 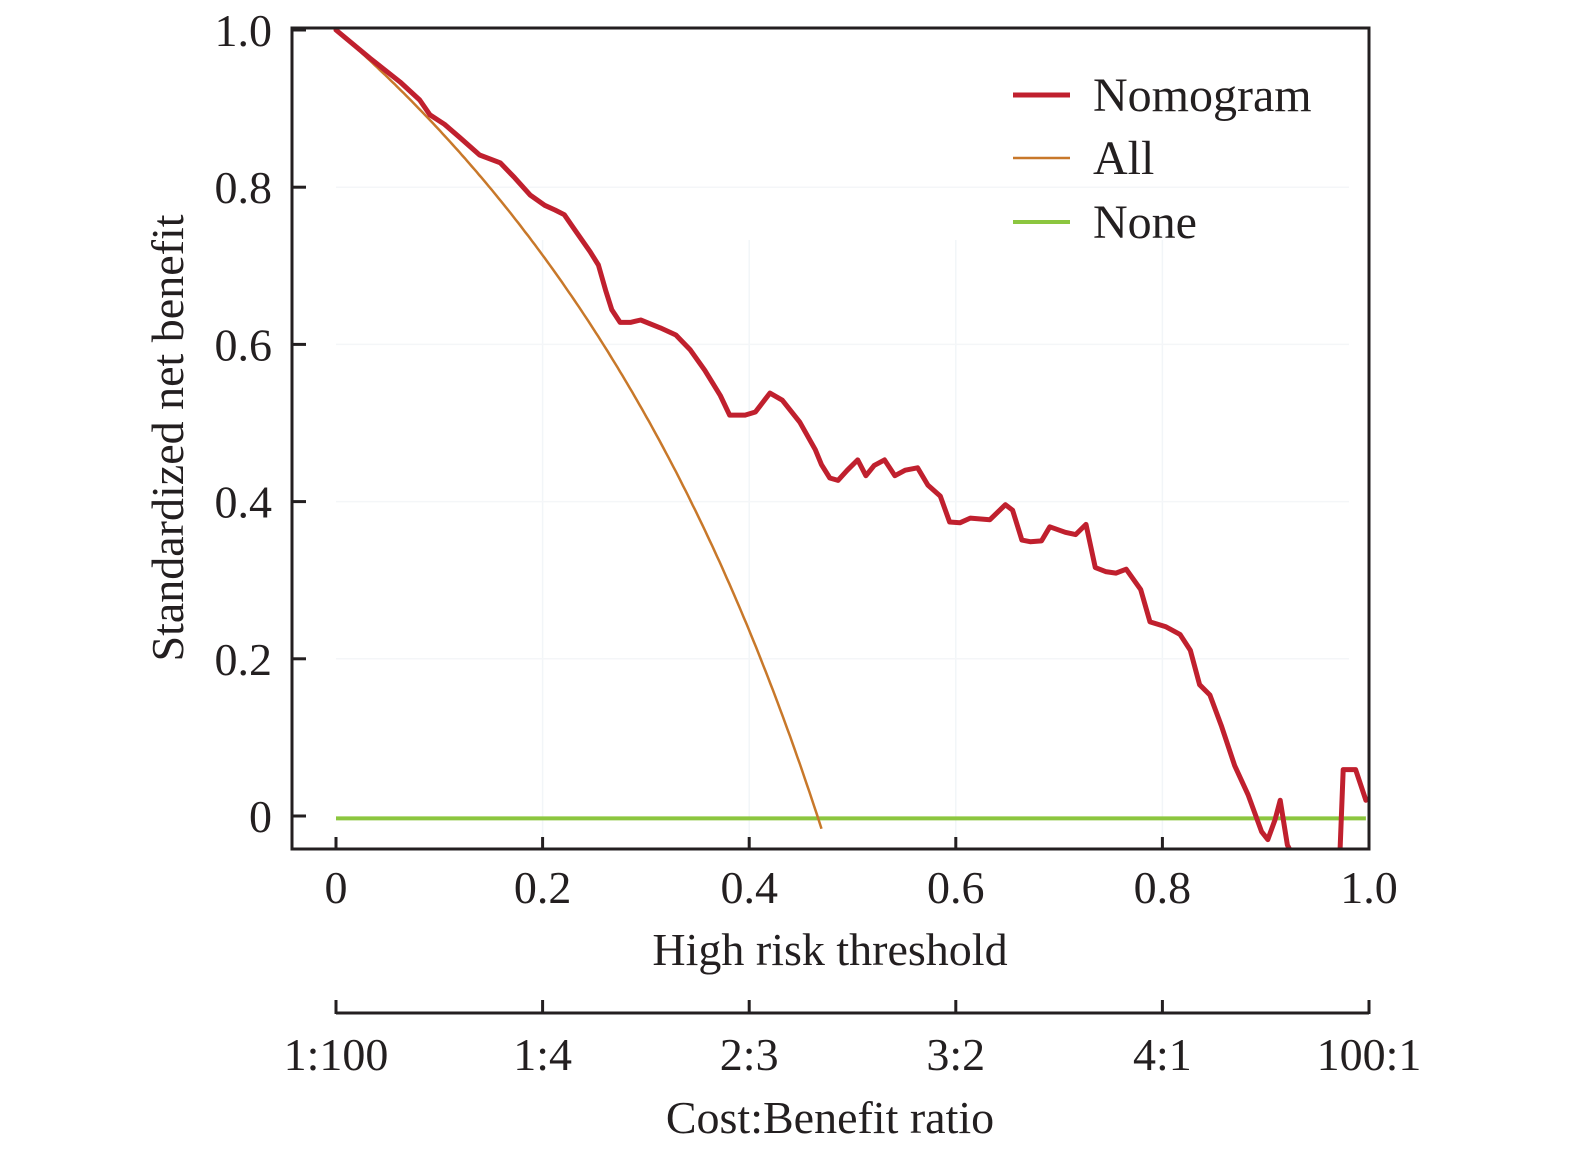 I want to click on cost-benefit-axis-title: Cost:Benefit ratio, so click(x=830, y=1117).